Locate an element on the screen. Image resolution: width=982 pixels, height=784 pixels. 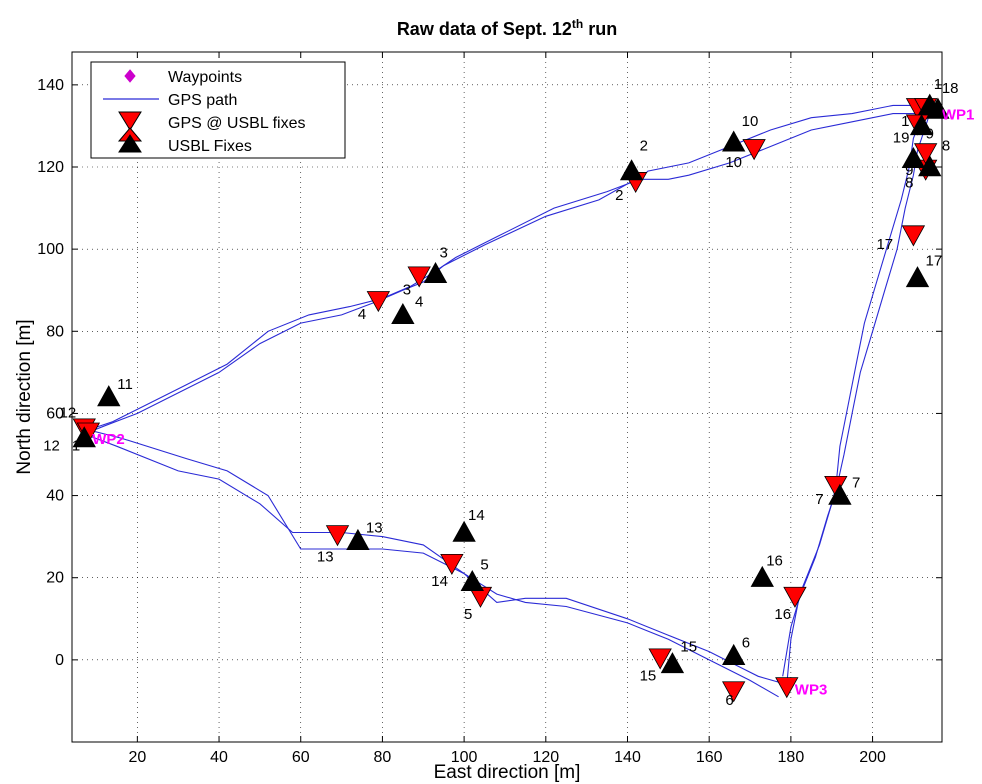
y-tick-label: 40 is located at coordinates (55, 496).